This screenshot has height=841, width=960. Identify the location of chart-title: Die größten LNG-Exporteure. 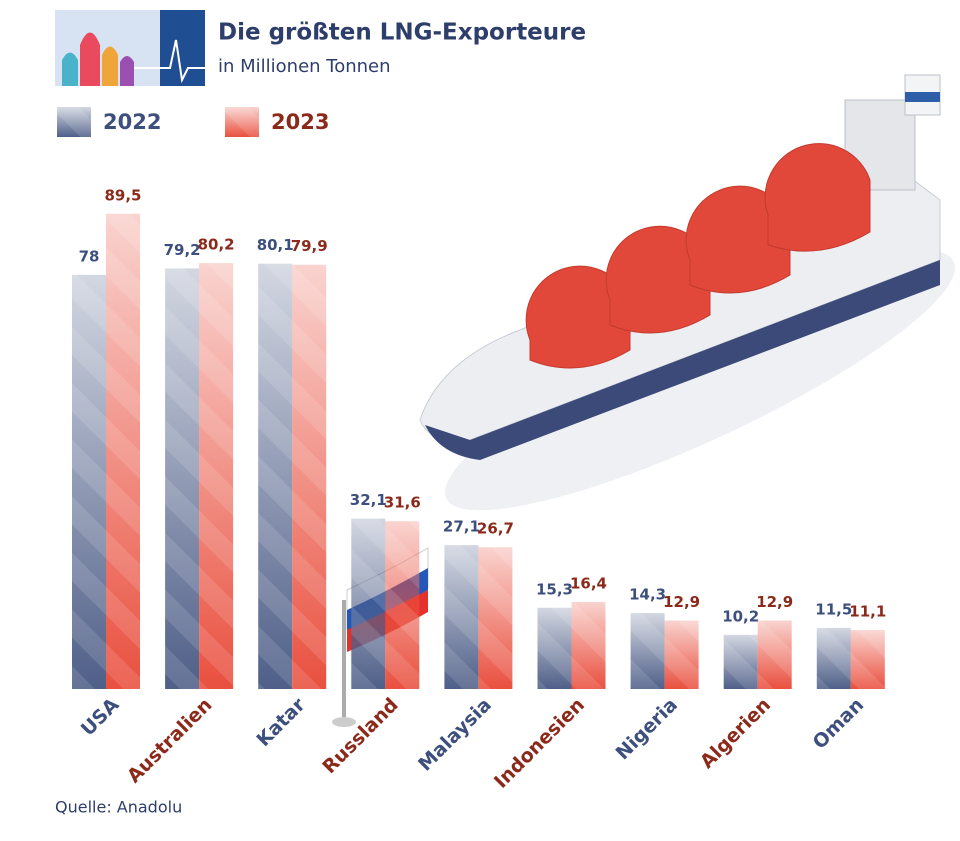
(402, 33).